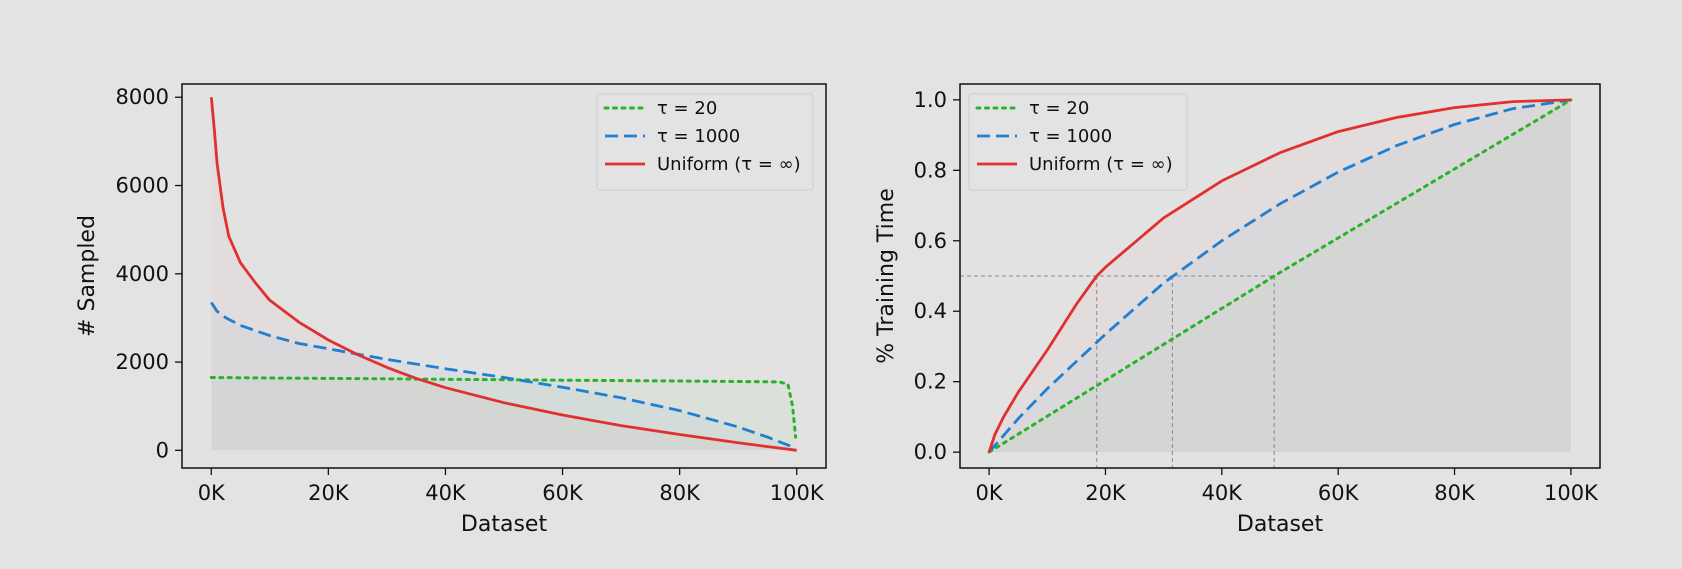  I want to click on y-tick-label: 0.8, so click(930, 170).